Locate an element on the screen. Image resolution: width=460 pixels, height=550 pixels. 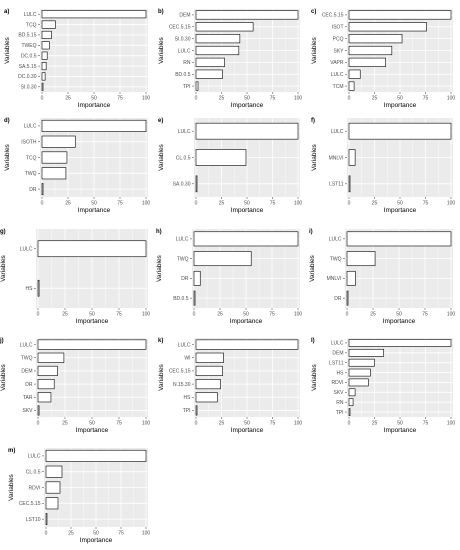
panel-k-xtick-label: 0 is located at coordinates (196, 424).